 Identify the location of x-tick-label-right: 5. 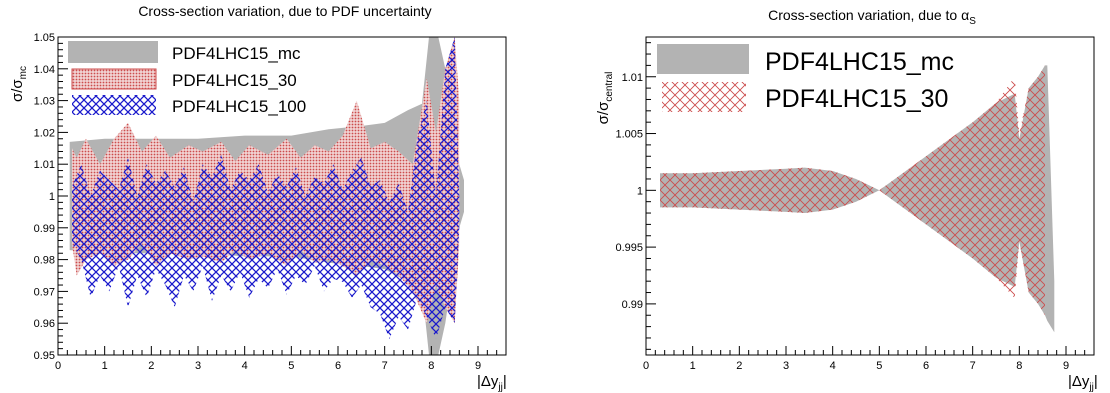
(879, 366).